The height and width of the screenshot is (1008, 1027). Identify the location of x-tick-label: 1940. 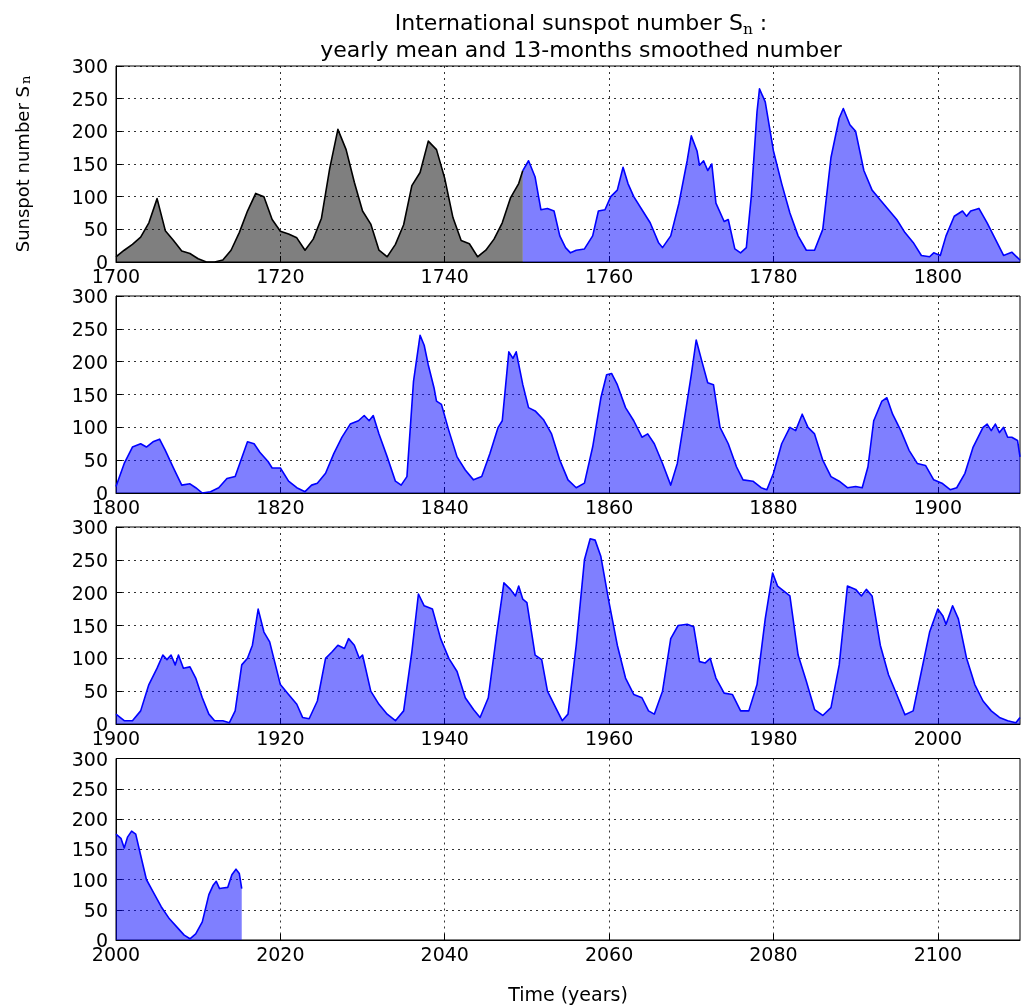
(444, 737).